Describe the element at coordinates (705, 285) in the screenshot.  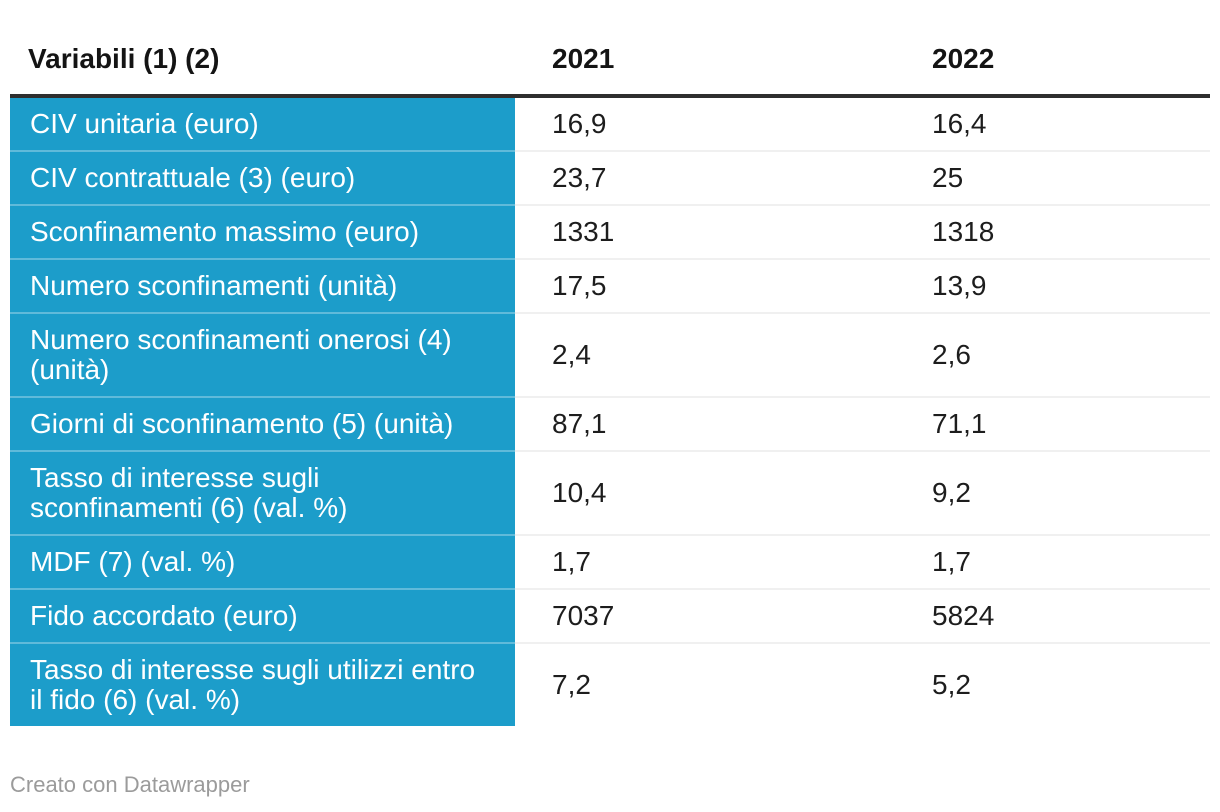
I see `value-cell-2021: 17,5` at that location.